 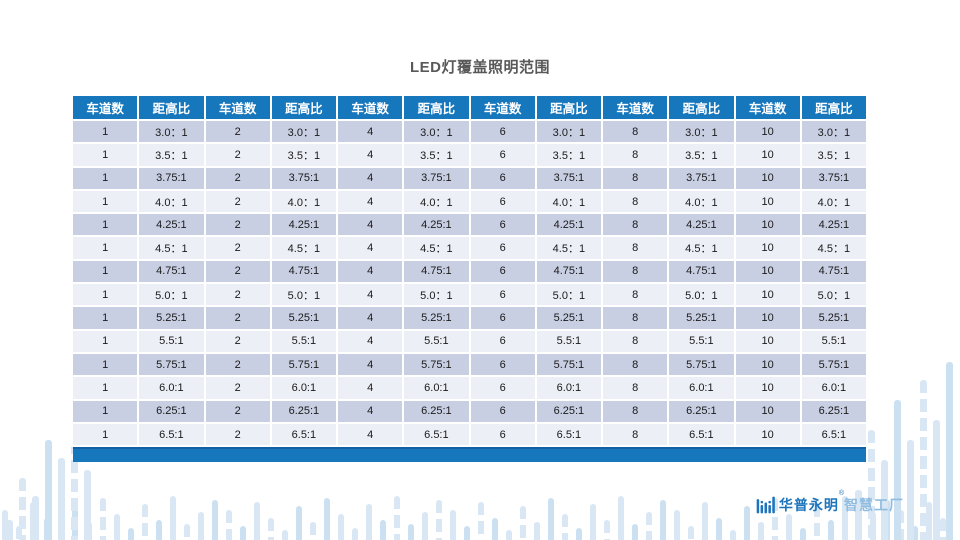 I want to click on table-row: 1 6.5:1 2 6.5:1 4 6.5:1 6 6.5:1 8 6.5:1 10 6.5:1, so click(x=469, y=434).